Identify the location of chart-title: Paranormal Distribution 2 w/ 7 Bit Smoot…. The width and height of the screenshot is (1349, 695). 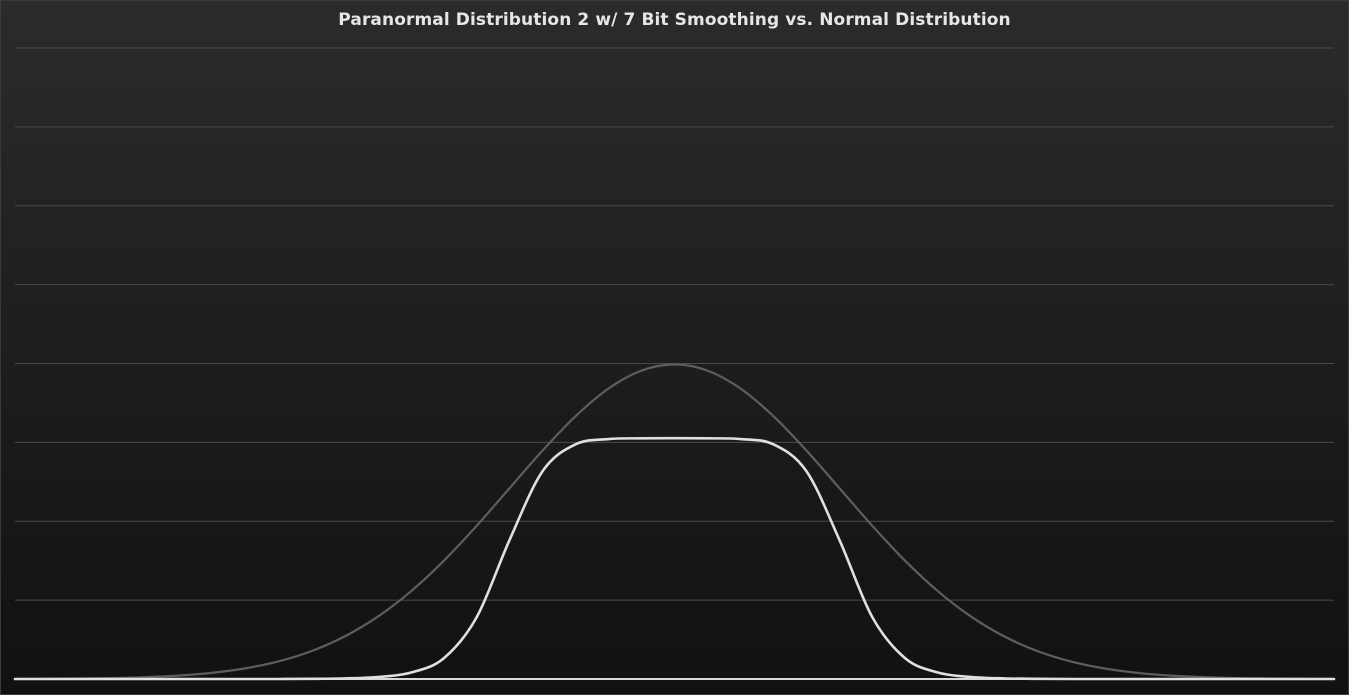
(674, 20).